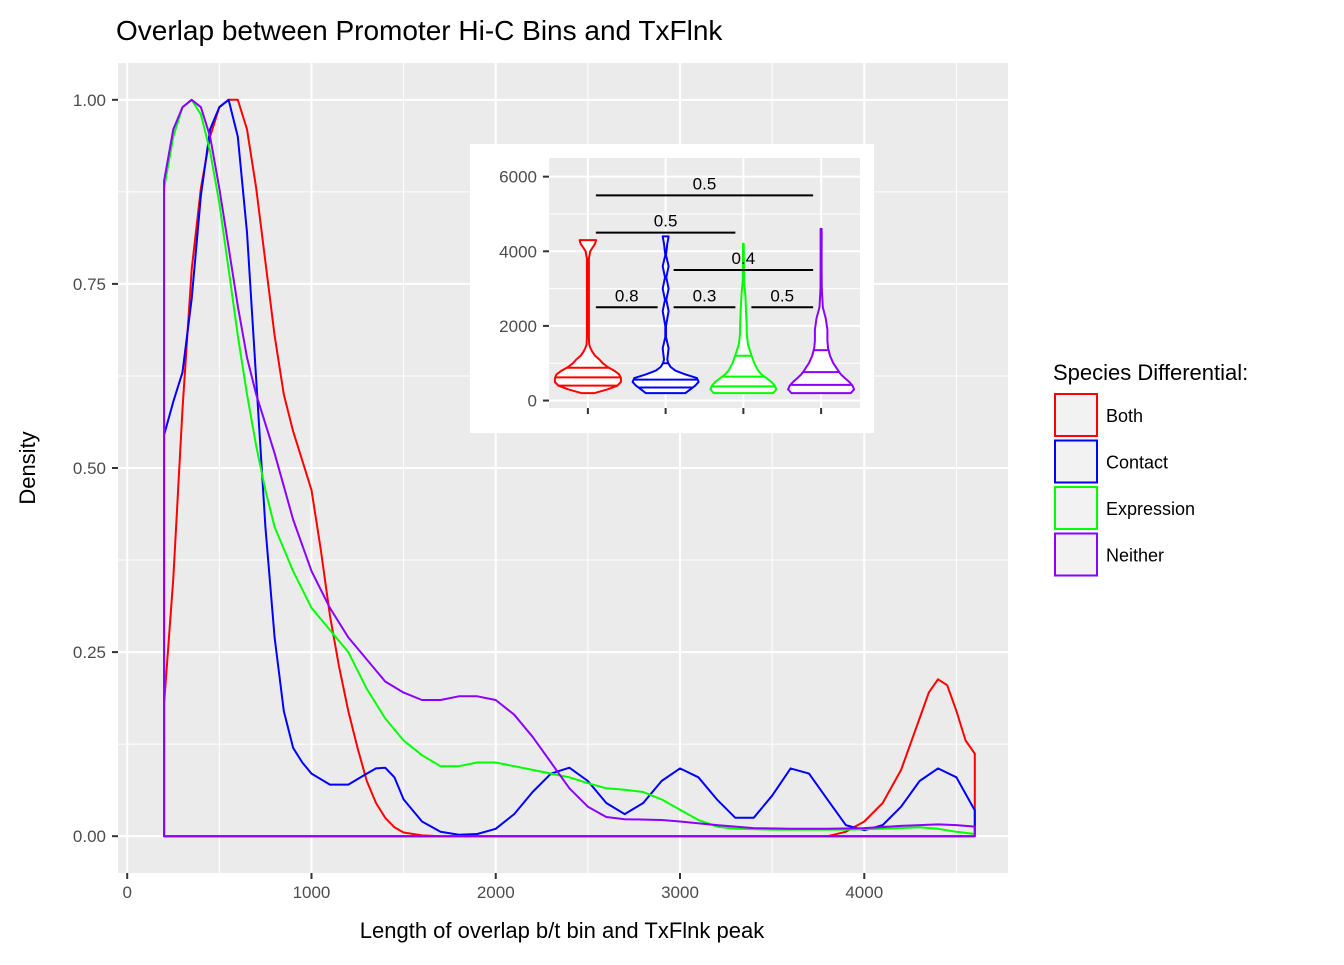  What do you see at coordinates (705, 295) in the screenshot?
I see `comparison-pvalue: 0.3` at bounding box center [705, 295].